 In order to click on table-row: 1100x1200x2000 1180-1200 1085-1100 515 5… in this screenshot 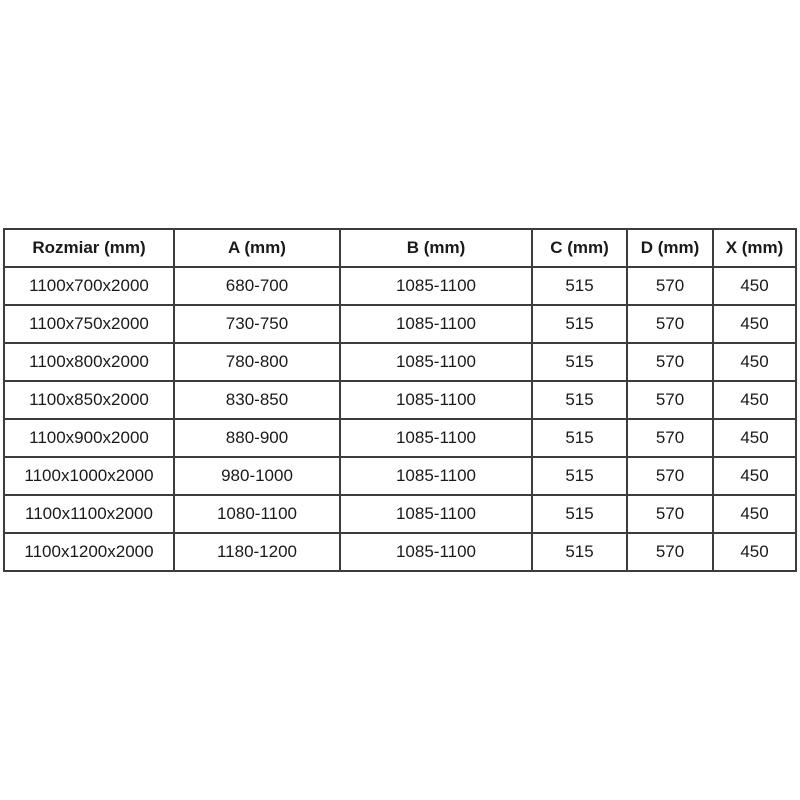, I will do `click(400, 552)`.